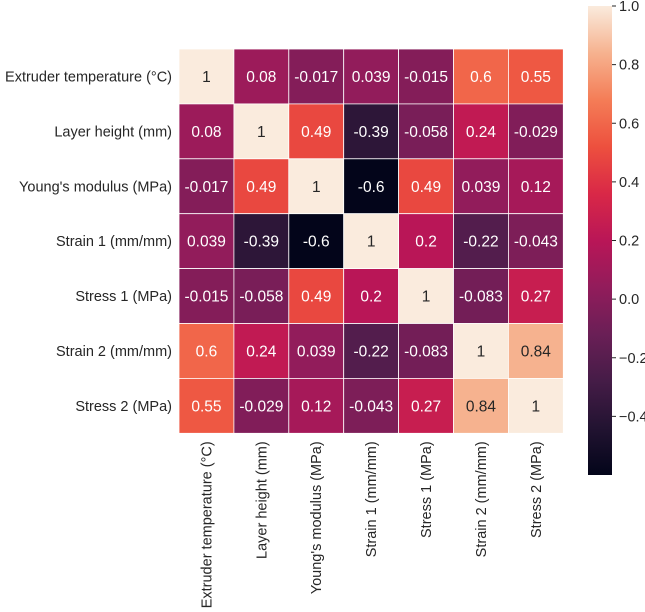  What do you see at coordinates (317, 517) in the screenshot?
I see `x-tick-label: Young's modulus (MPa)` at bounding box center [317, 517].